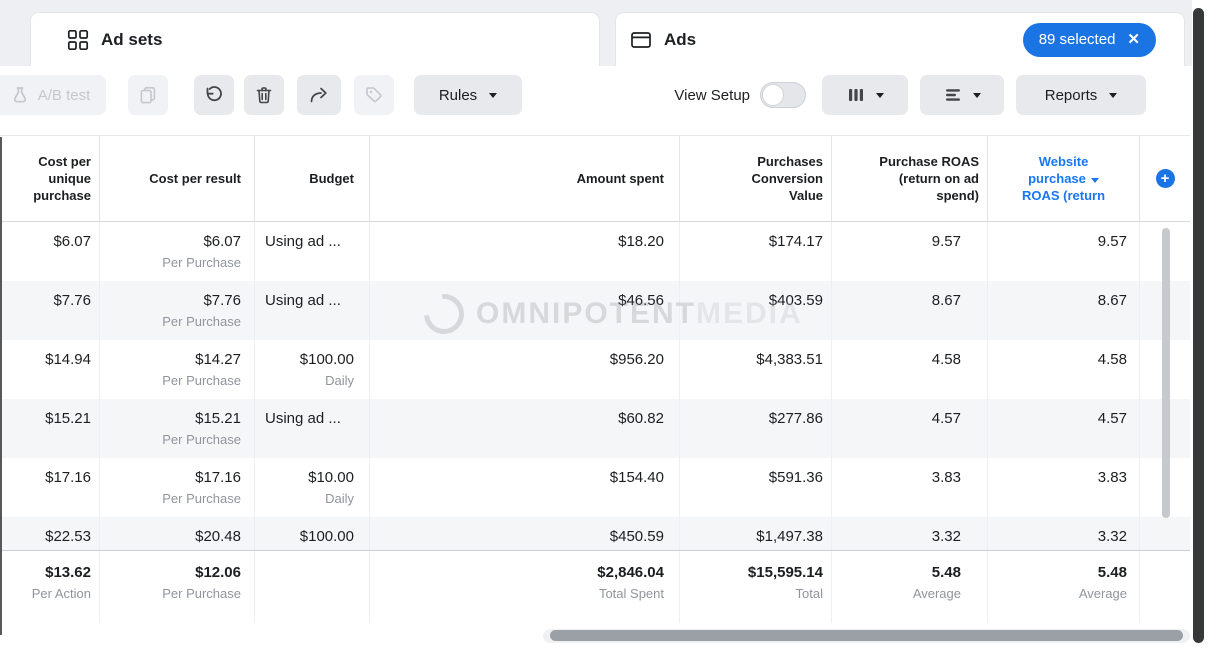 The image size is (1218, 648). I want to click on cell-purchases-conversion-value: $591.36, so click(756, 487).